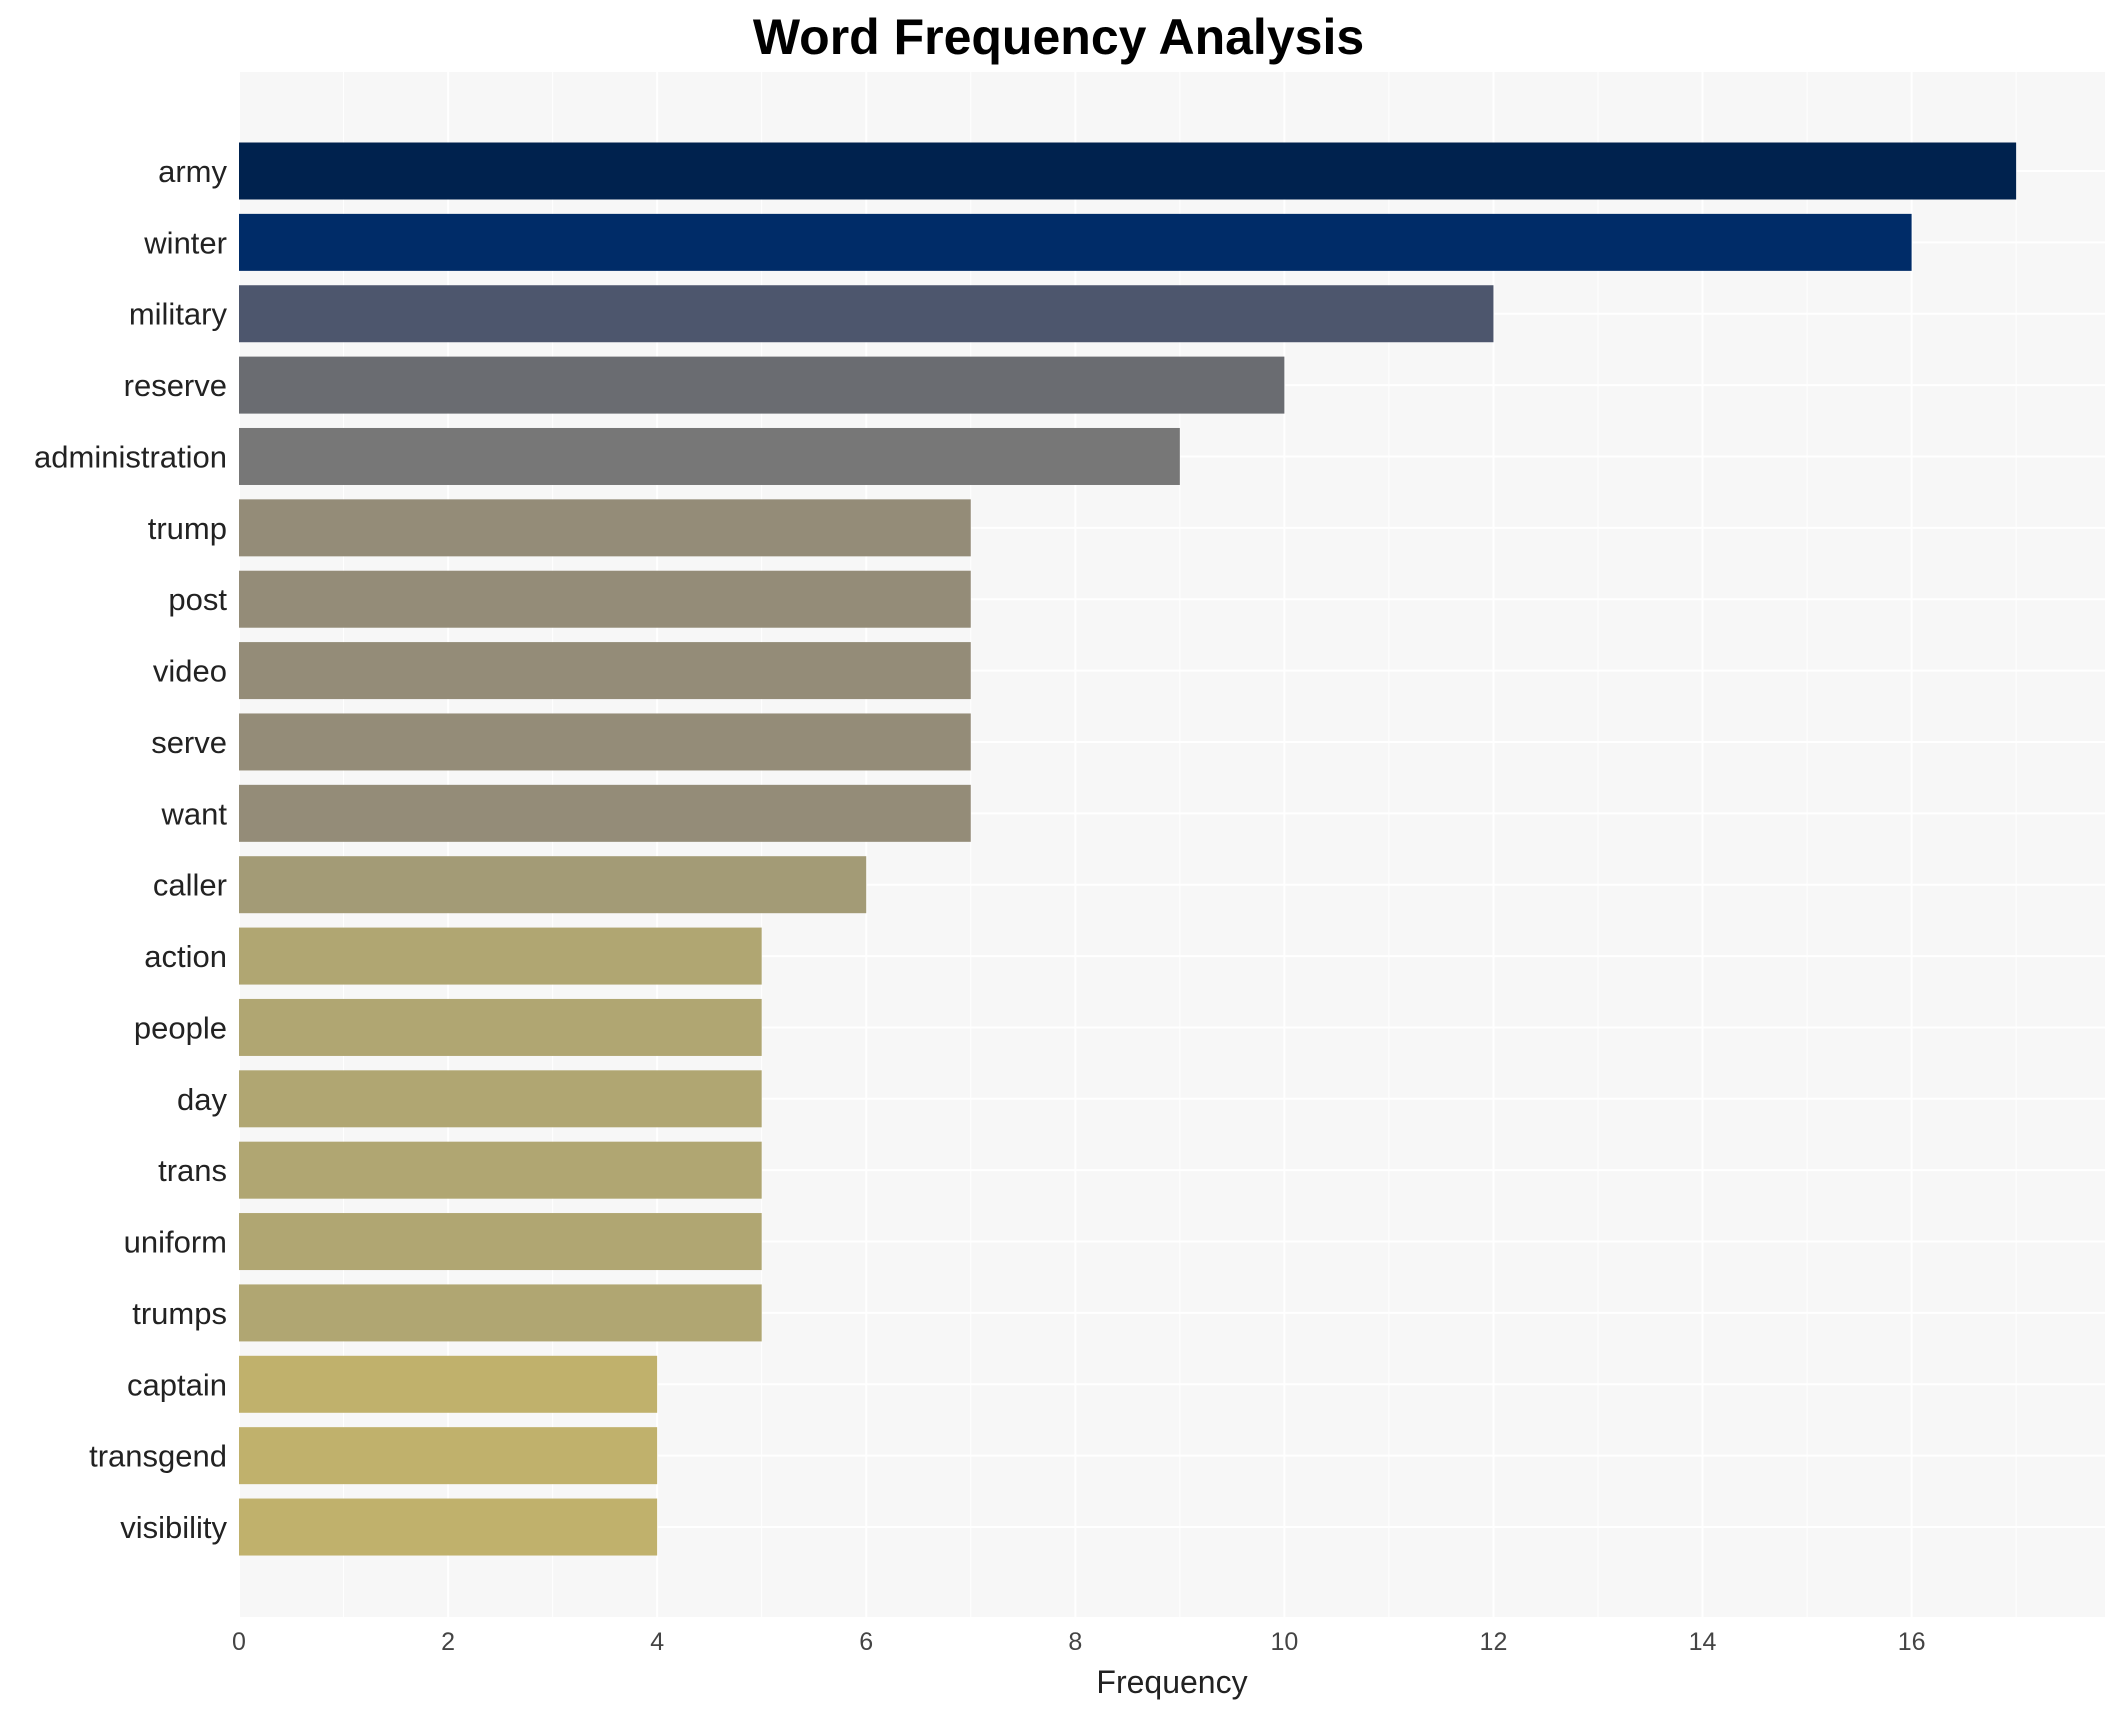 The image size is (2117, 1710). What do you see at coordinates (197, 599) in the screenshot?
I see `category-label-post: post` at bounding box center [197, 599].